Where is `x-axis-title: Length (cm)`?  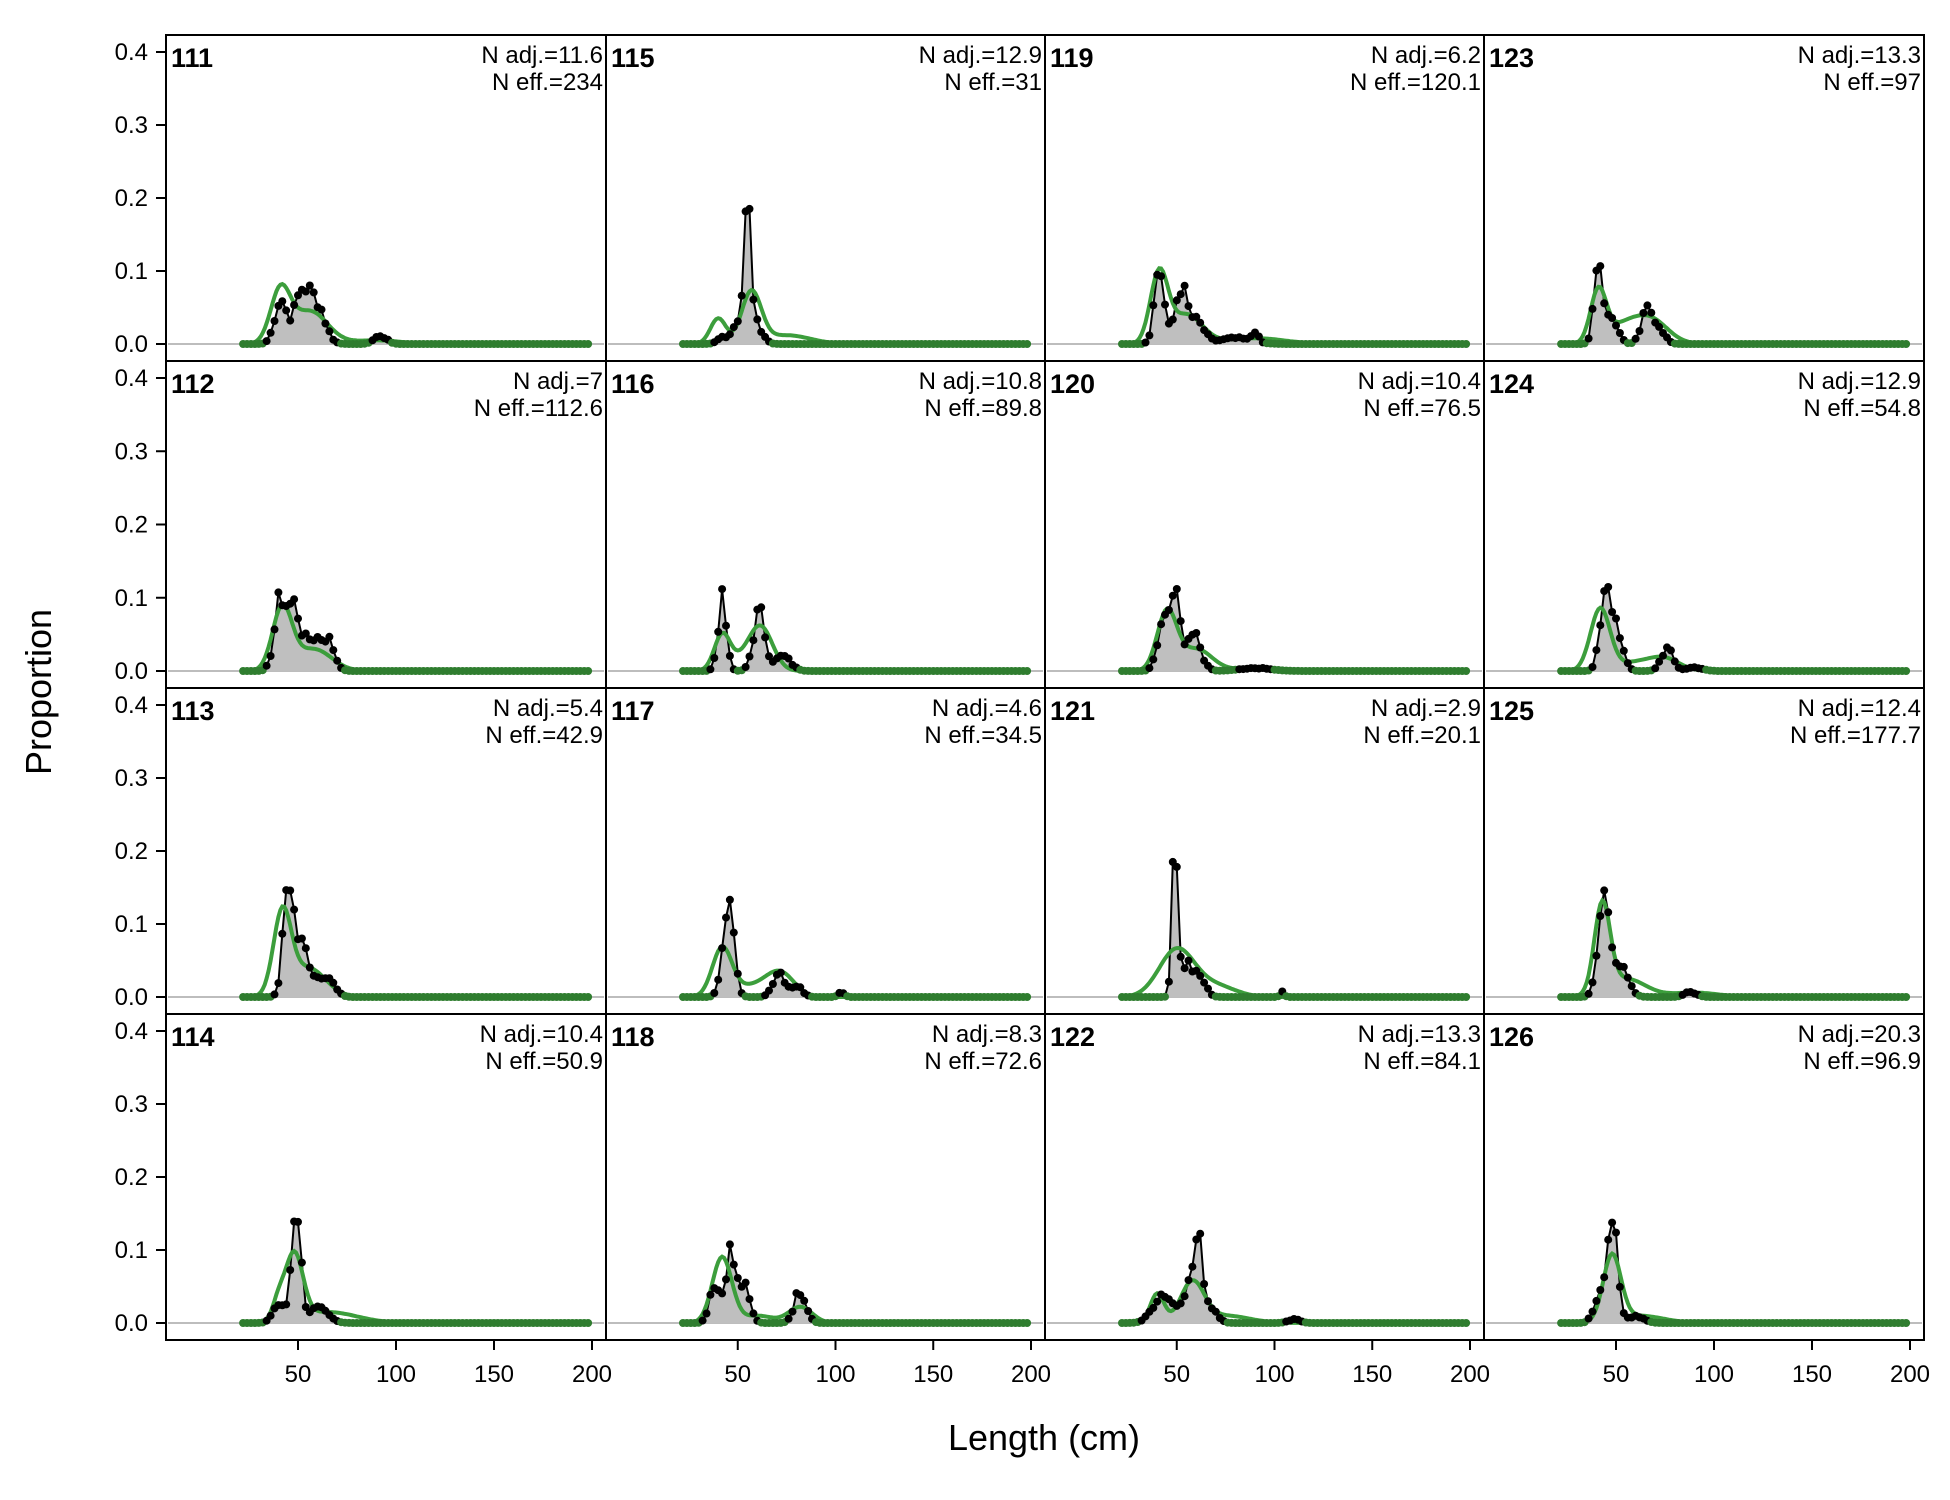
x-axis-title: Length (cm) is located at coordinates (1044, 1437).